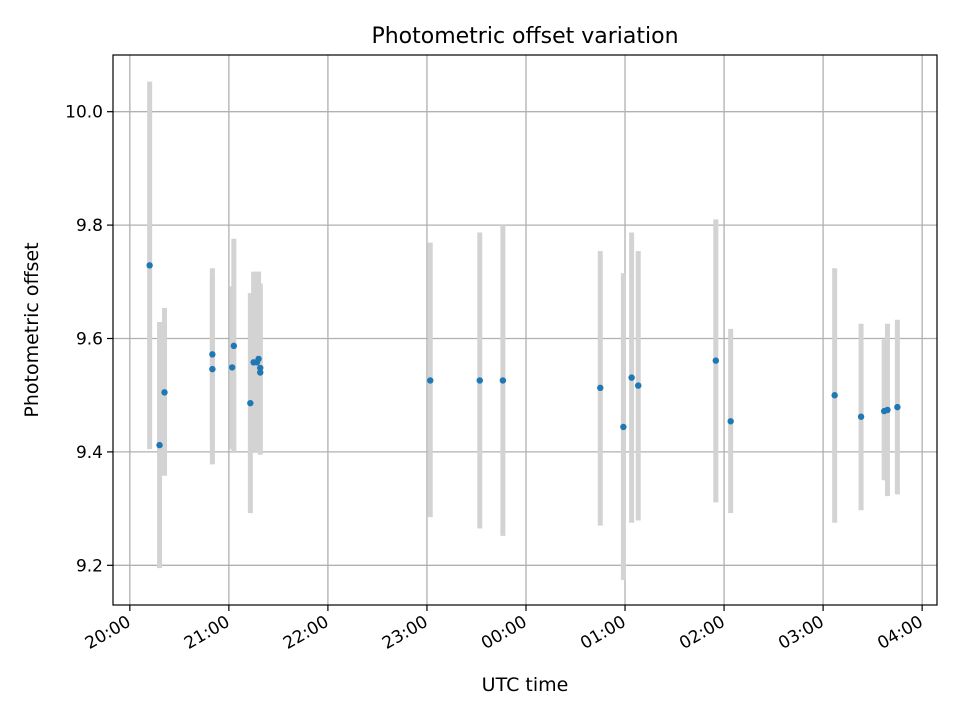 This screenshot has width=960, height=720. Describe the element at coordinates (84, 113) in the screenshot. I see `y-tick-label: 10.0` at that location.